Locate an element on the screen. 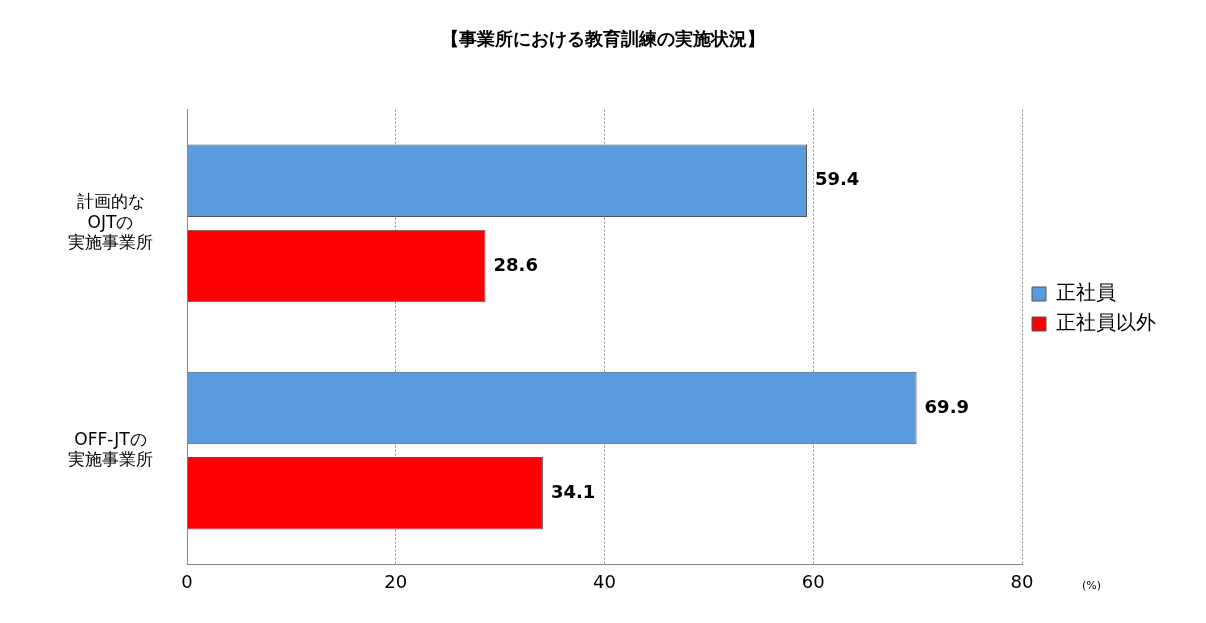 This screenshot has width=1206, height=623. x-tick-label: 0 is located at coordinates (187, 581).